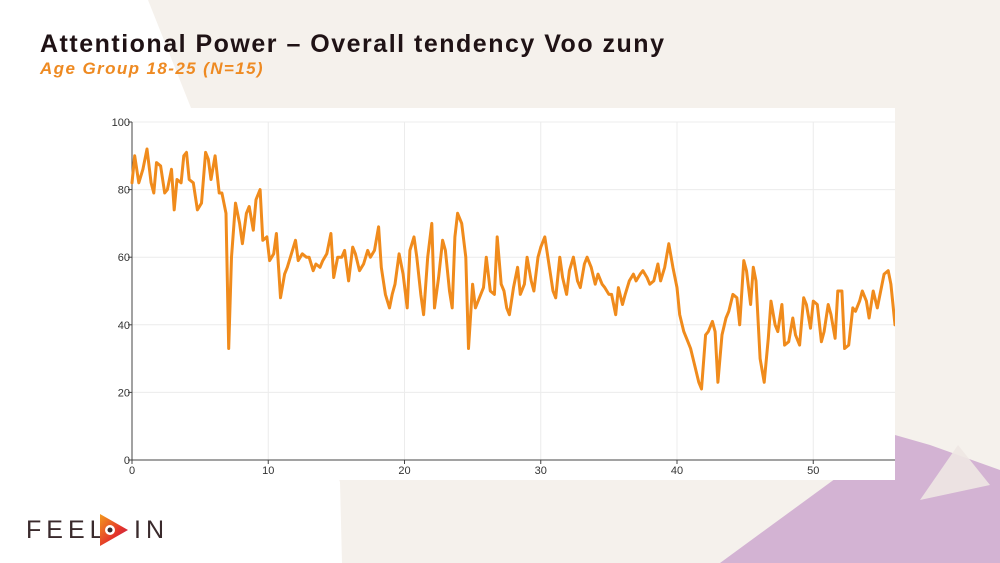 The width and height of the screenshot is (1000, 563). What do you see at coordinates (124, 191) in the screenshot?
I see `y-tick-label: 80` at bounding box center [124, 191].